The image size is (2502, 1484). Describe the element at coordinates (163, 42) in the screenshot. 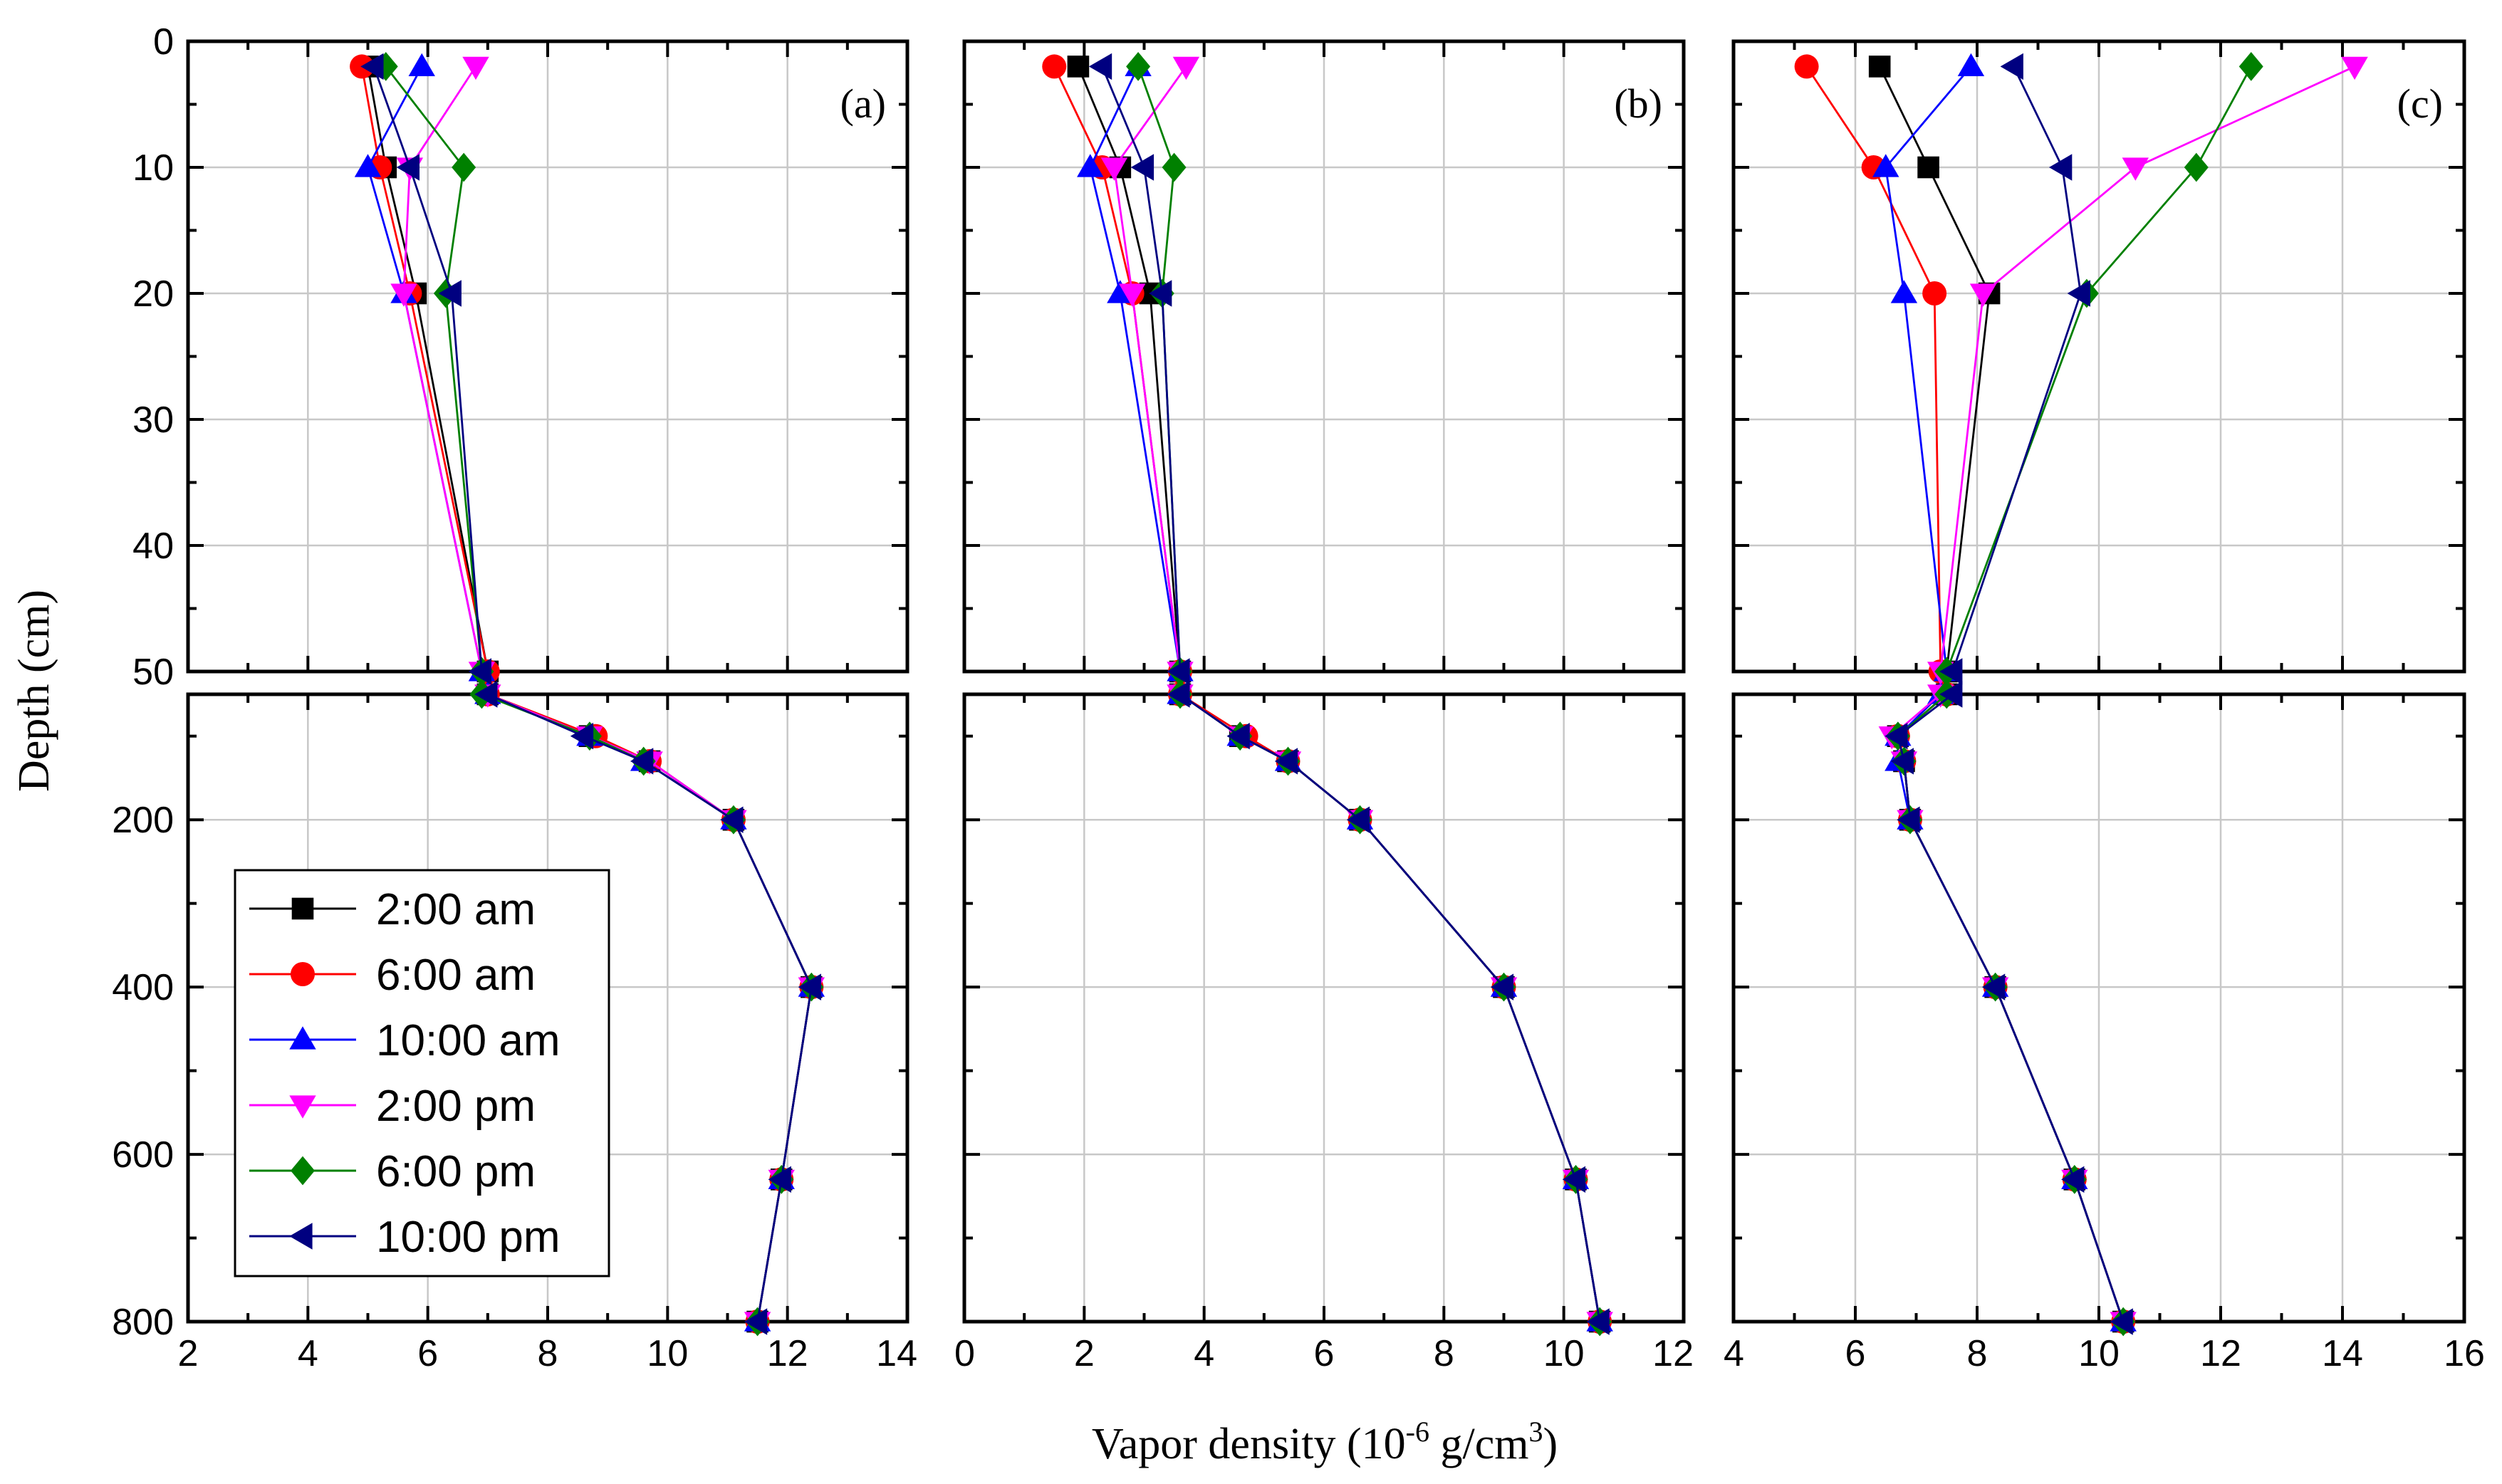

I see `y-tick-label: 0` at that location.